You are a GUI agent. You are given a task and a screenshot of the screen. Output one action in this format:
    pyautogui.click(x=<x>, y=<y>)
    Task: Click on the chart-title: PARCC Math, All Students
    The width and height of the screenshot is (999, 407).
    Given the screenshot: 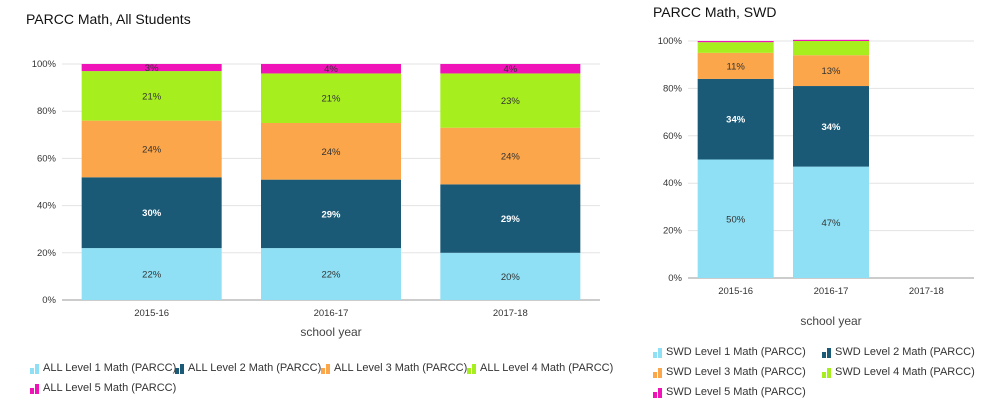 What is the action you would take?
    pyautogui.click(x=108, y=19)
    